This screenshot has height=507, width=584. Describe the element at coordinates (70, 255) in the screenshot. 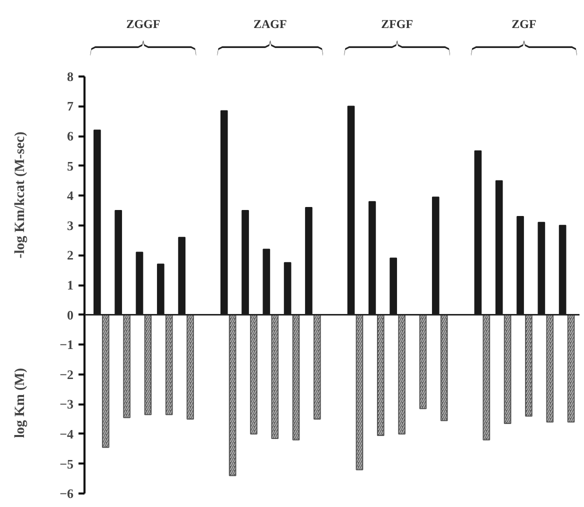

I see `y-tick-label: 2` at that location.